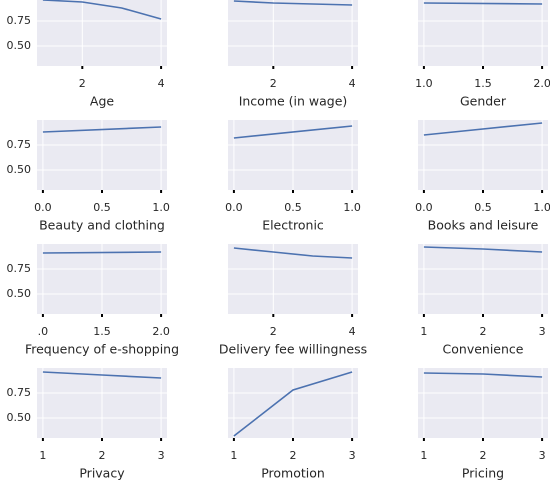  What do you see at coordinates (102, 473) in the screenshot?
I see `x-axis-label: Privacy` at bounding box center [102, 473].